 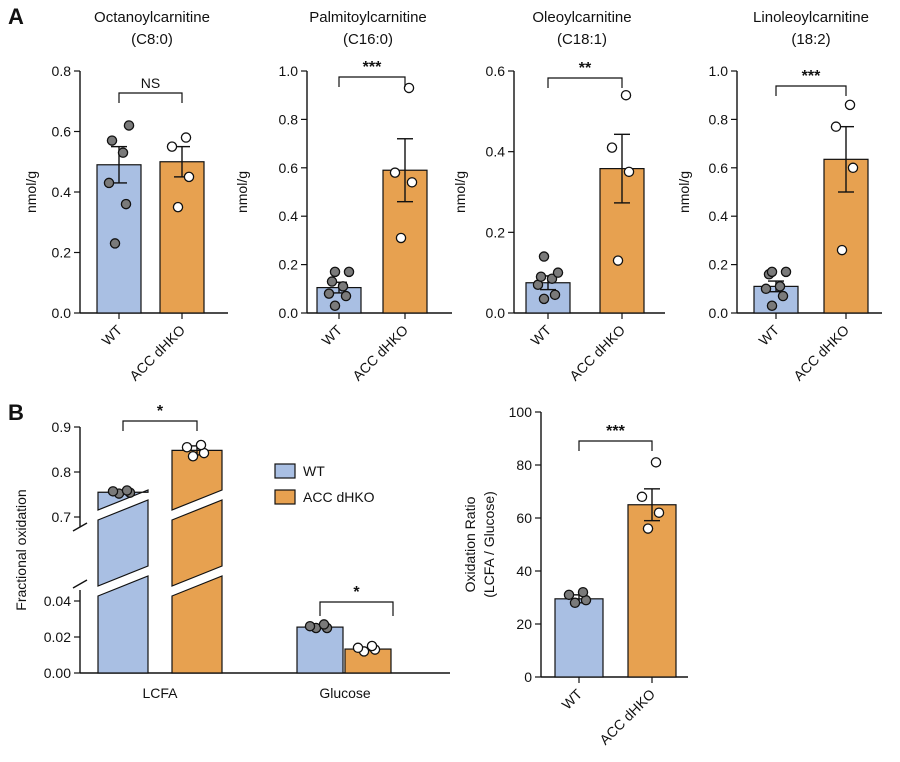 I want to click on panel-letter-b: B, so click(x=16, y=412).